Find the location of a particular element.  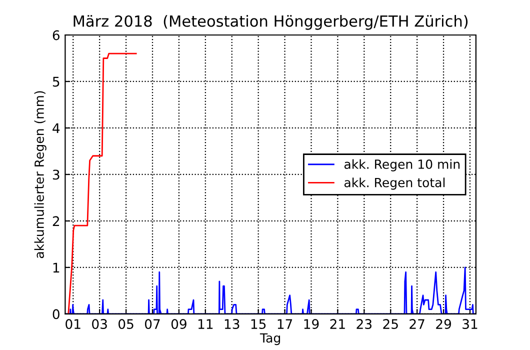

x-tick-label: 23 is located at coordinates (364, 324).